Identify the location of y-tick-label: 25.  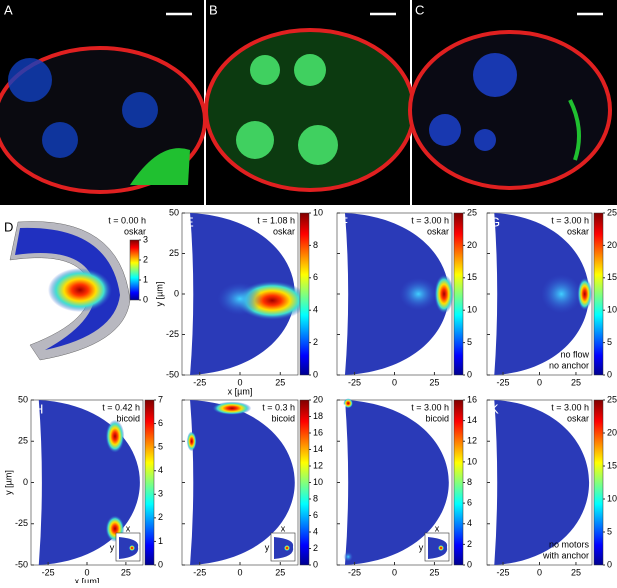
(23, 441).